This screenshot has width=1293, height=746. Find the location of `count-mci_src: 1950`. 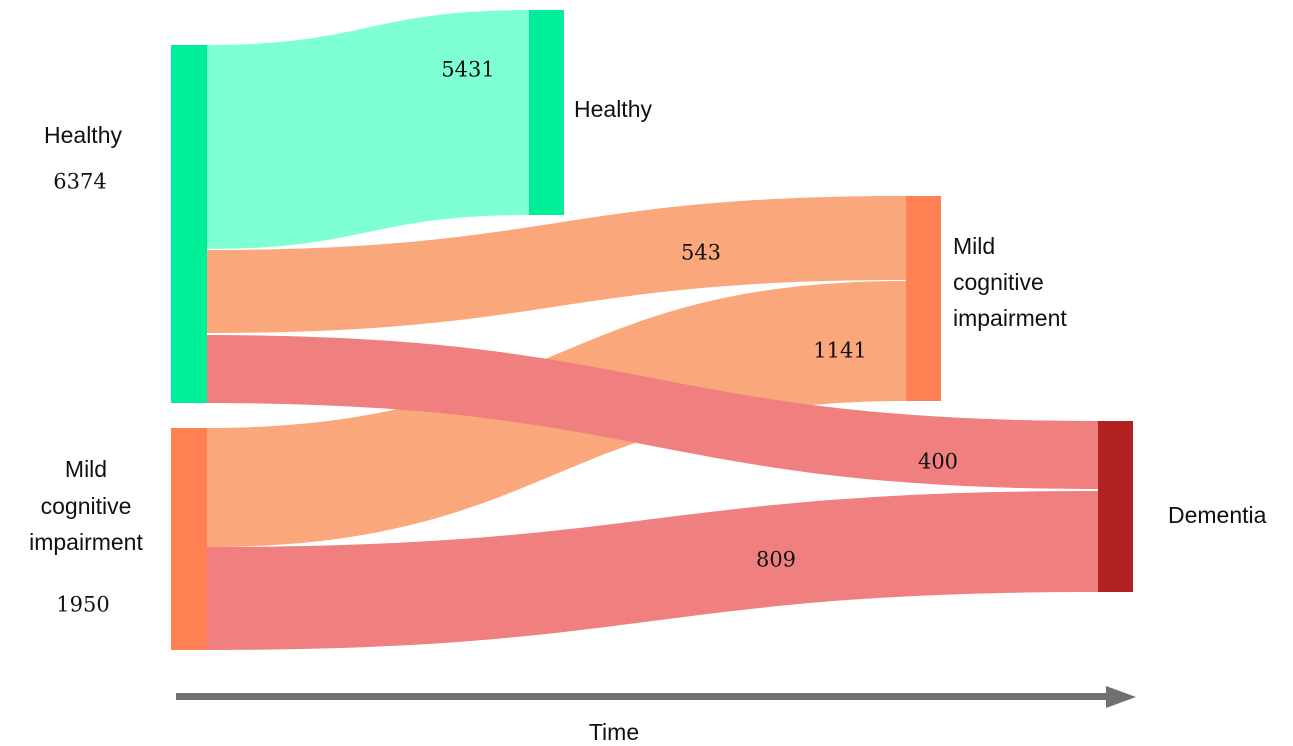

count-mci_src: 1950 is located at coordinates (82, 605).